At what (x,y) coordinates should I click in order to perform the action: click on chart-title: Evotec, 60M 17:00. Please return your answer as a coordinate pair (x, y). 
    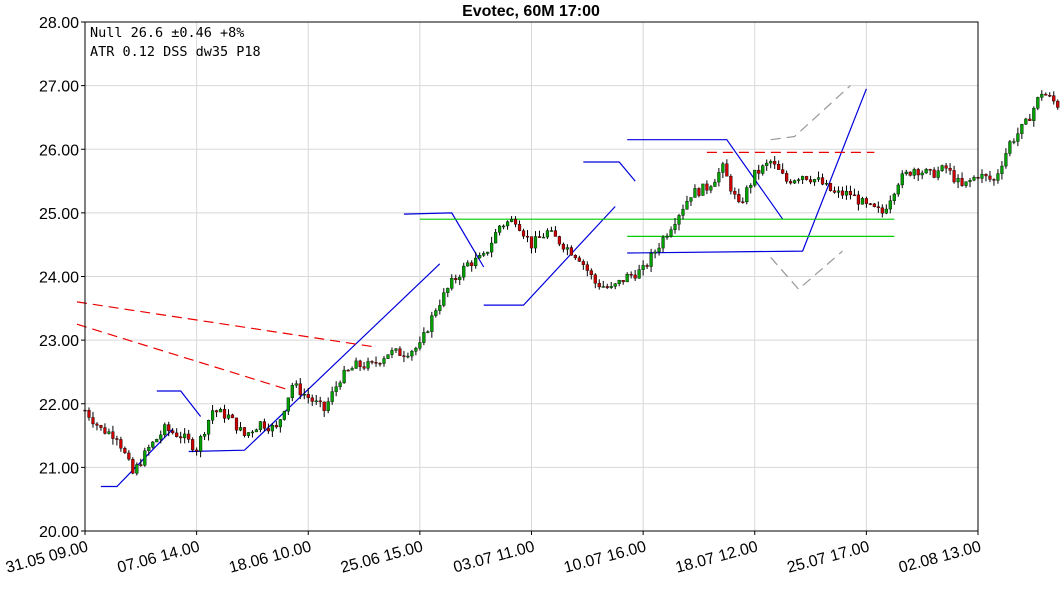
    Looking at the image, I should click on (531, 11).